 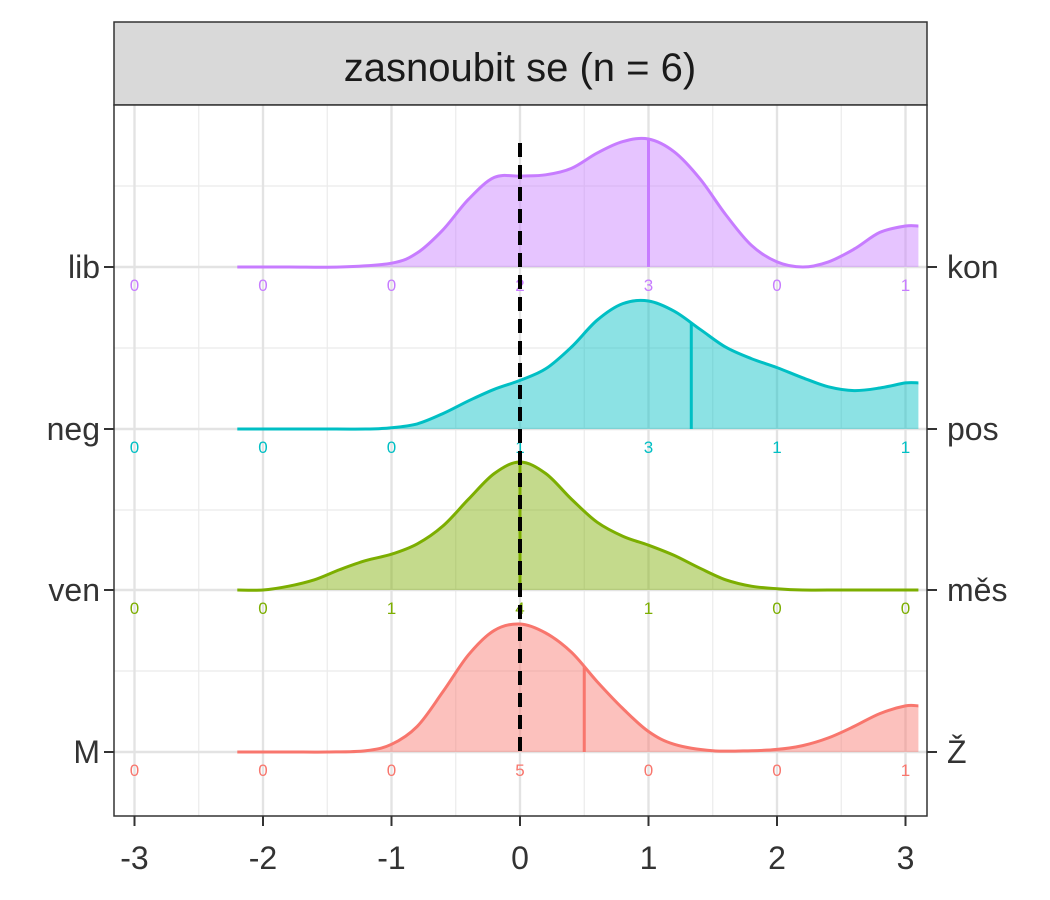 What do you see at coordinates (973, 267) in the screenshot?
I see `y-label-right: kon` at bounding box center [973, 267].